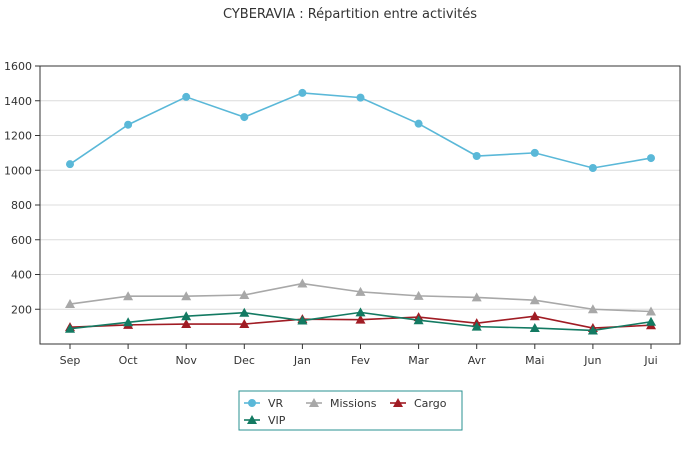 This screenshot has width=700, height=460. I want to click on x-tick-label: Avr, so click(477, 360).